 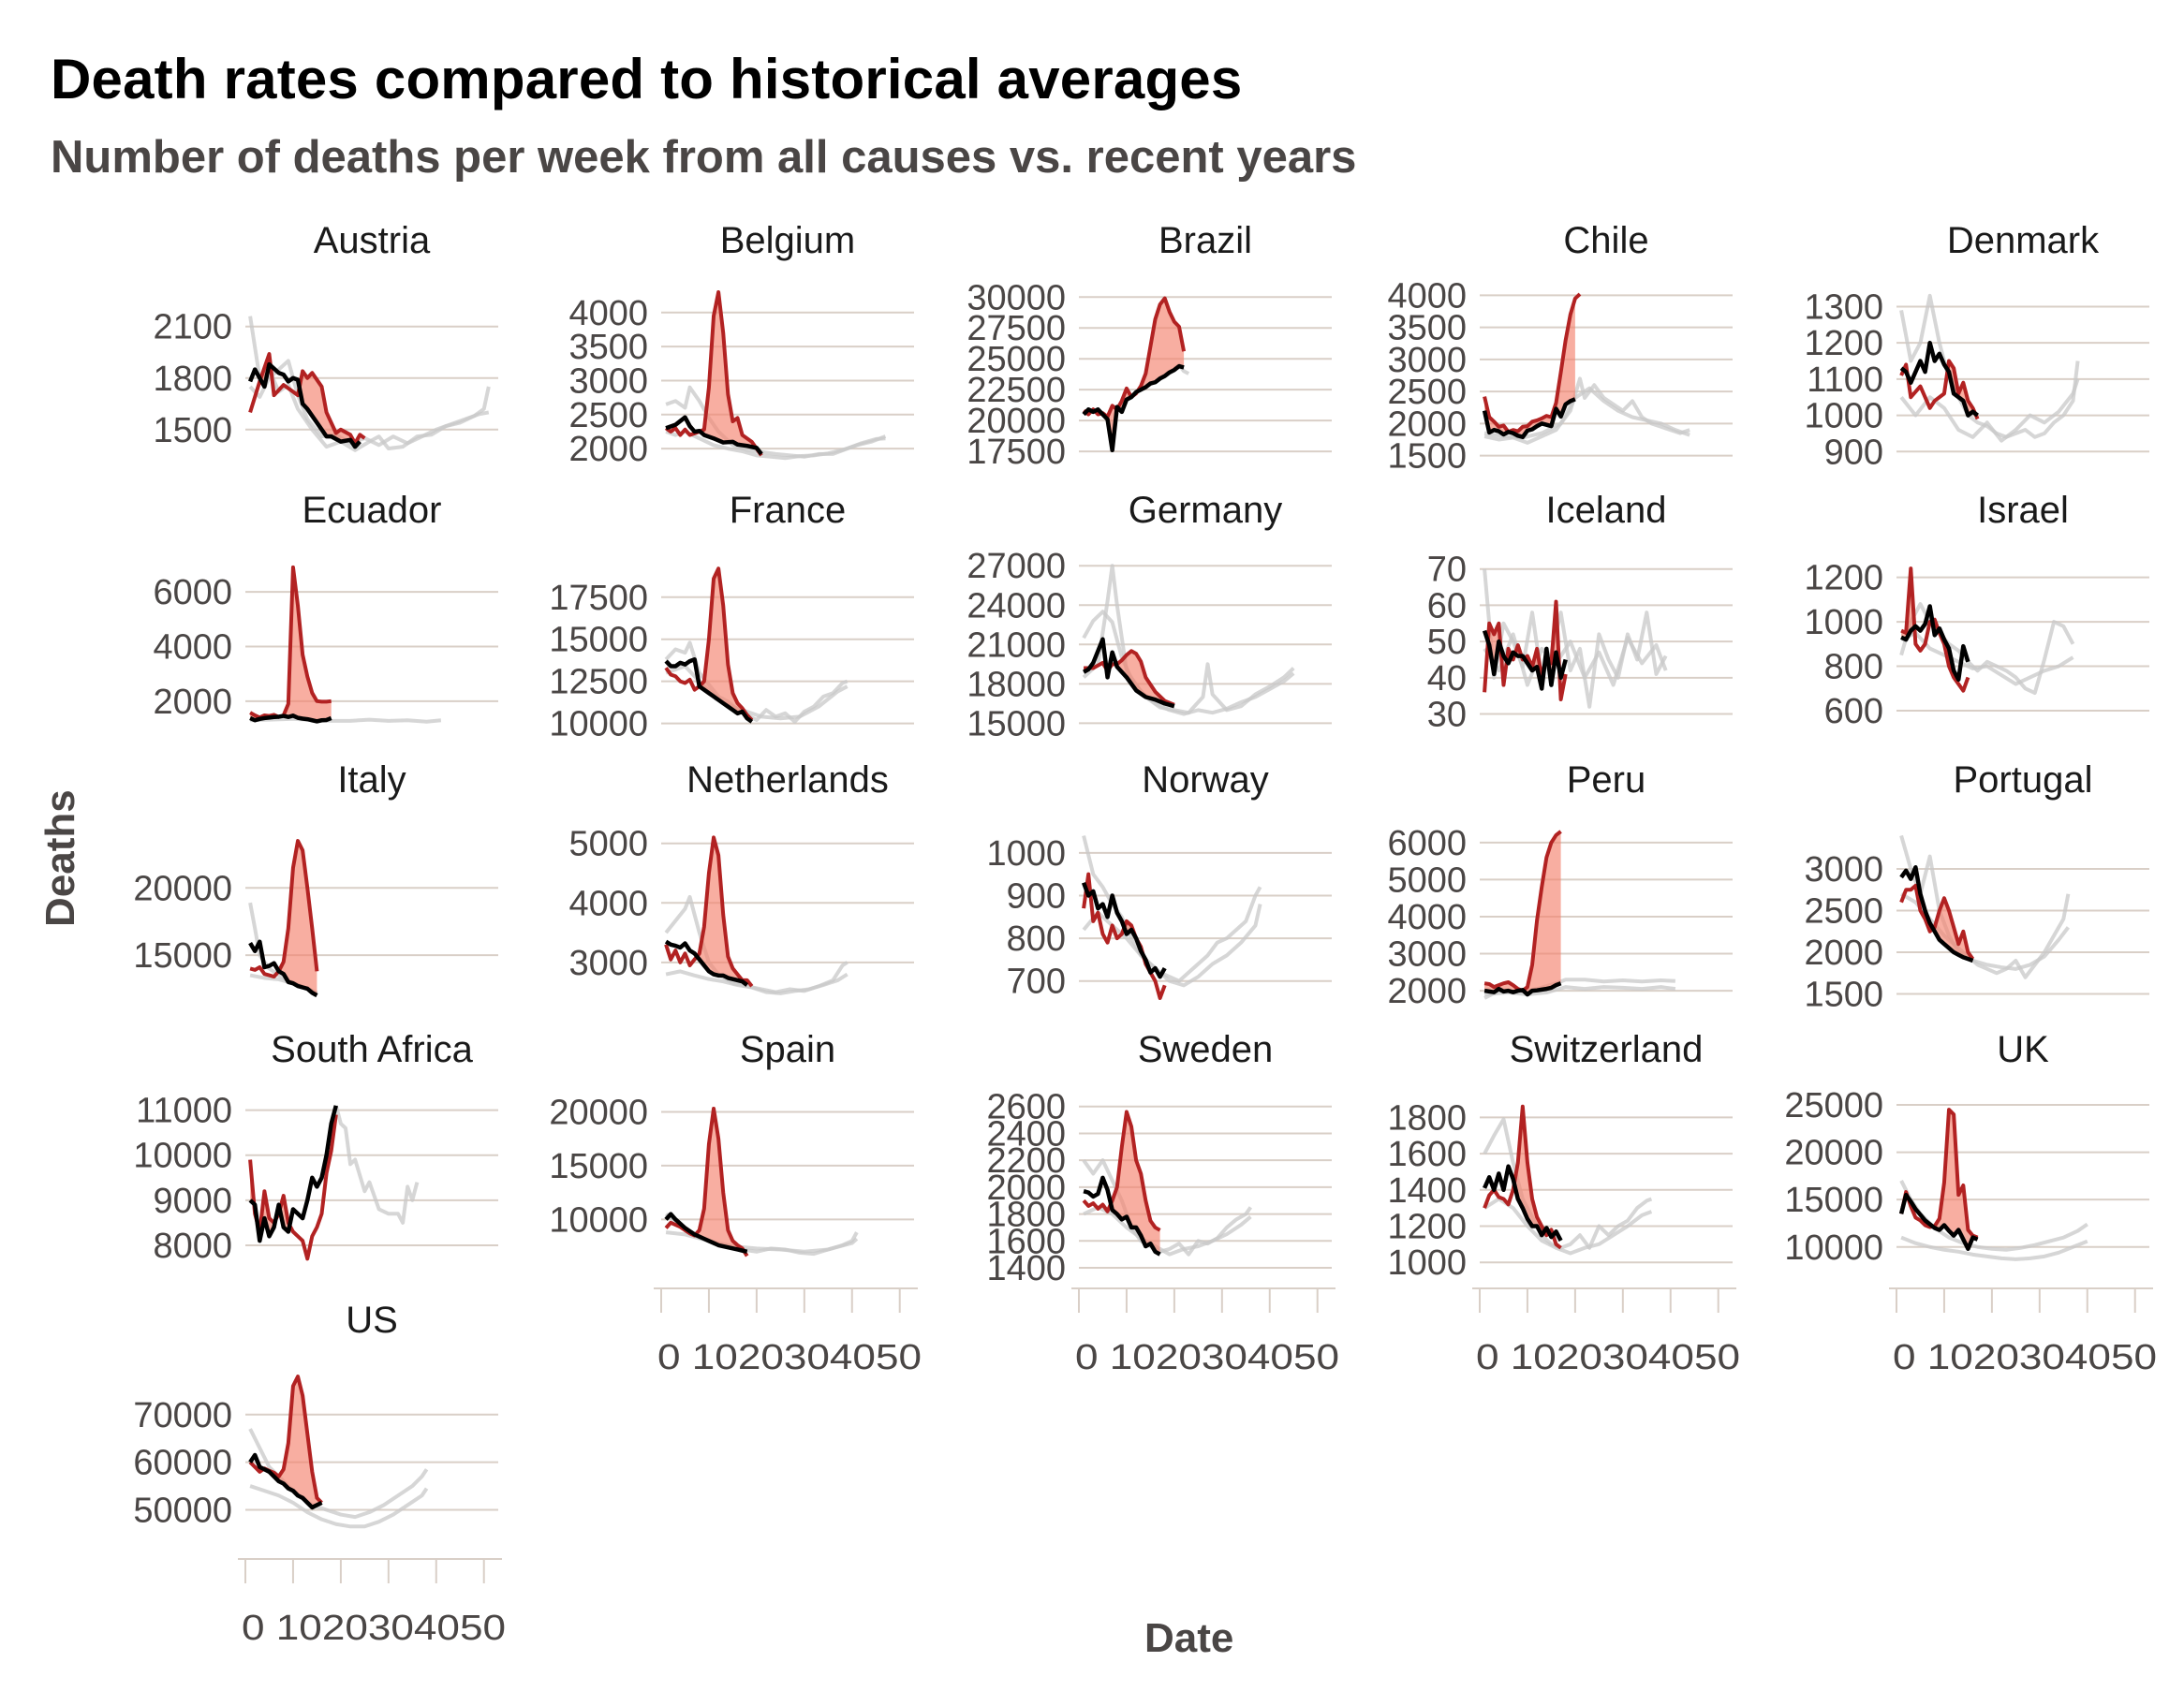 What do you see at coordinates (1606, 780) in the screenshot?
I see `panel-title: Peru` at bounding box center [1606, 780].